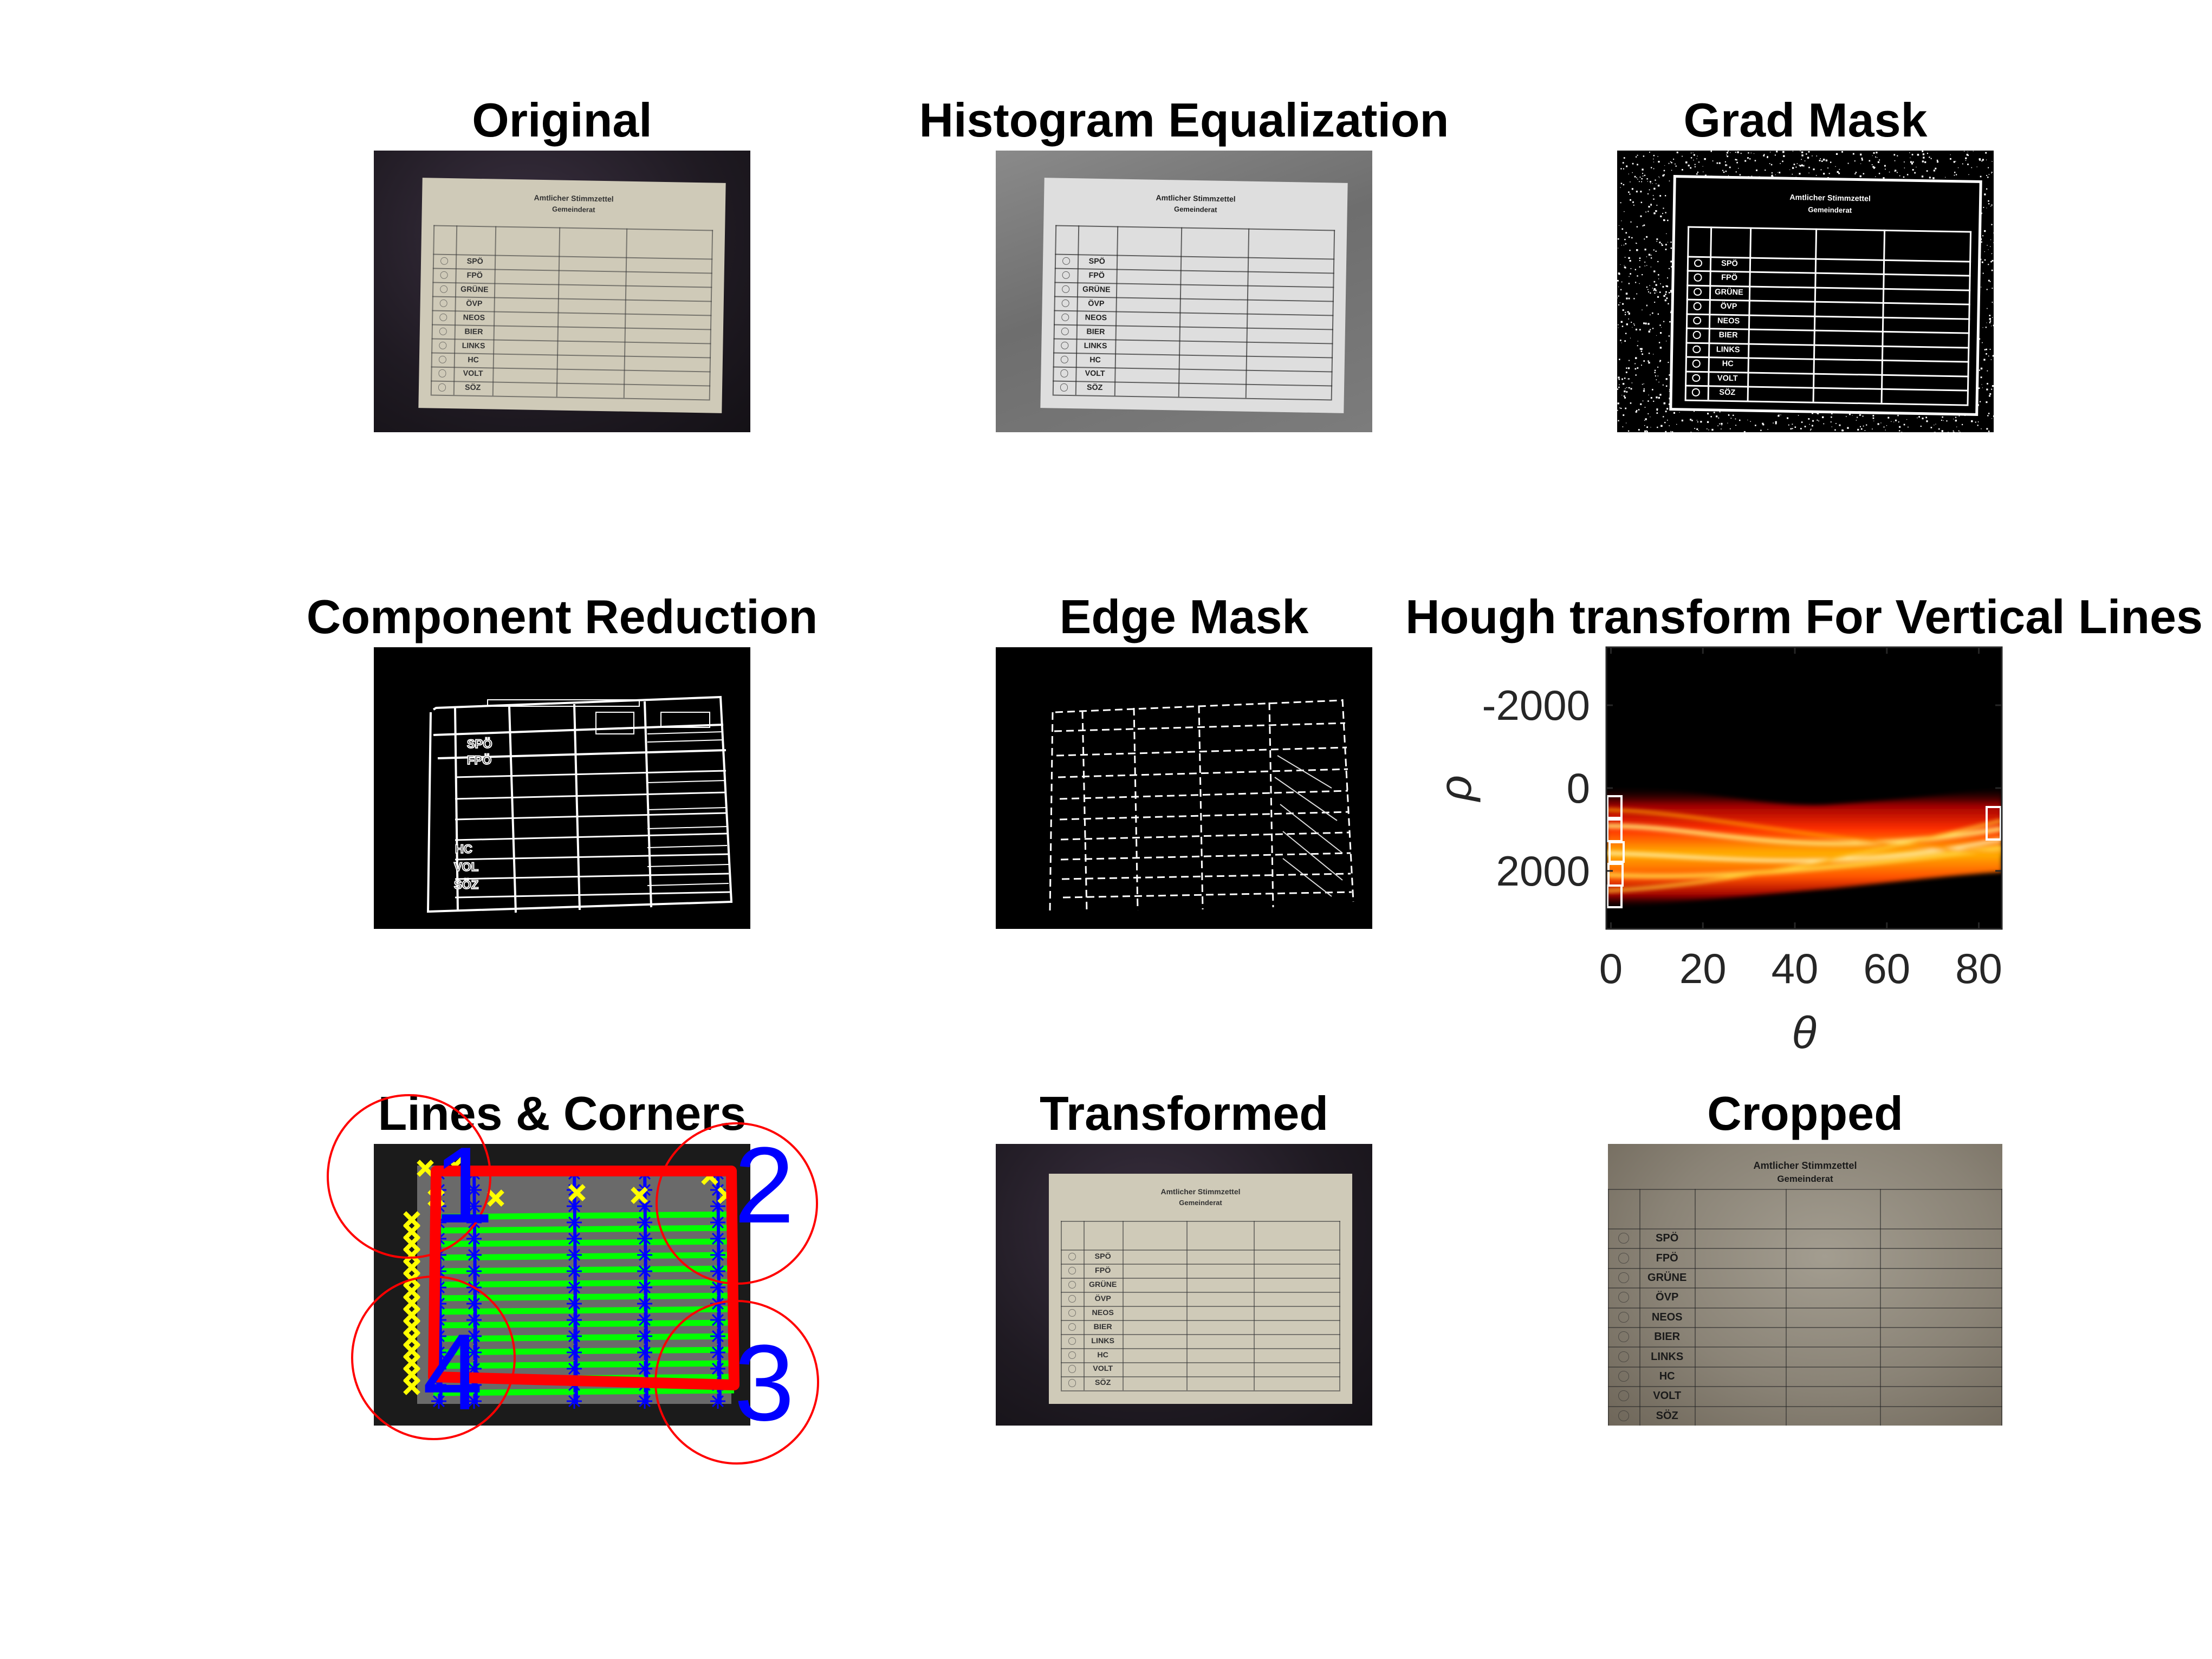 Image resolution: width=2212 pixels, height=1659 pixels. I want to click on component-image: SPÖ FPÖ HC VOL SÖZ, so click(562, 788).